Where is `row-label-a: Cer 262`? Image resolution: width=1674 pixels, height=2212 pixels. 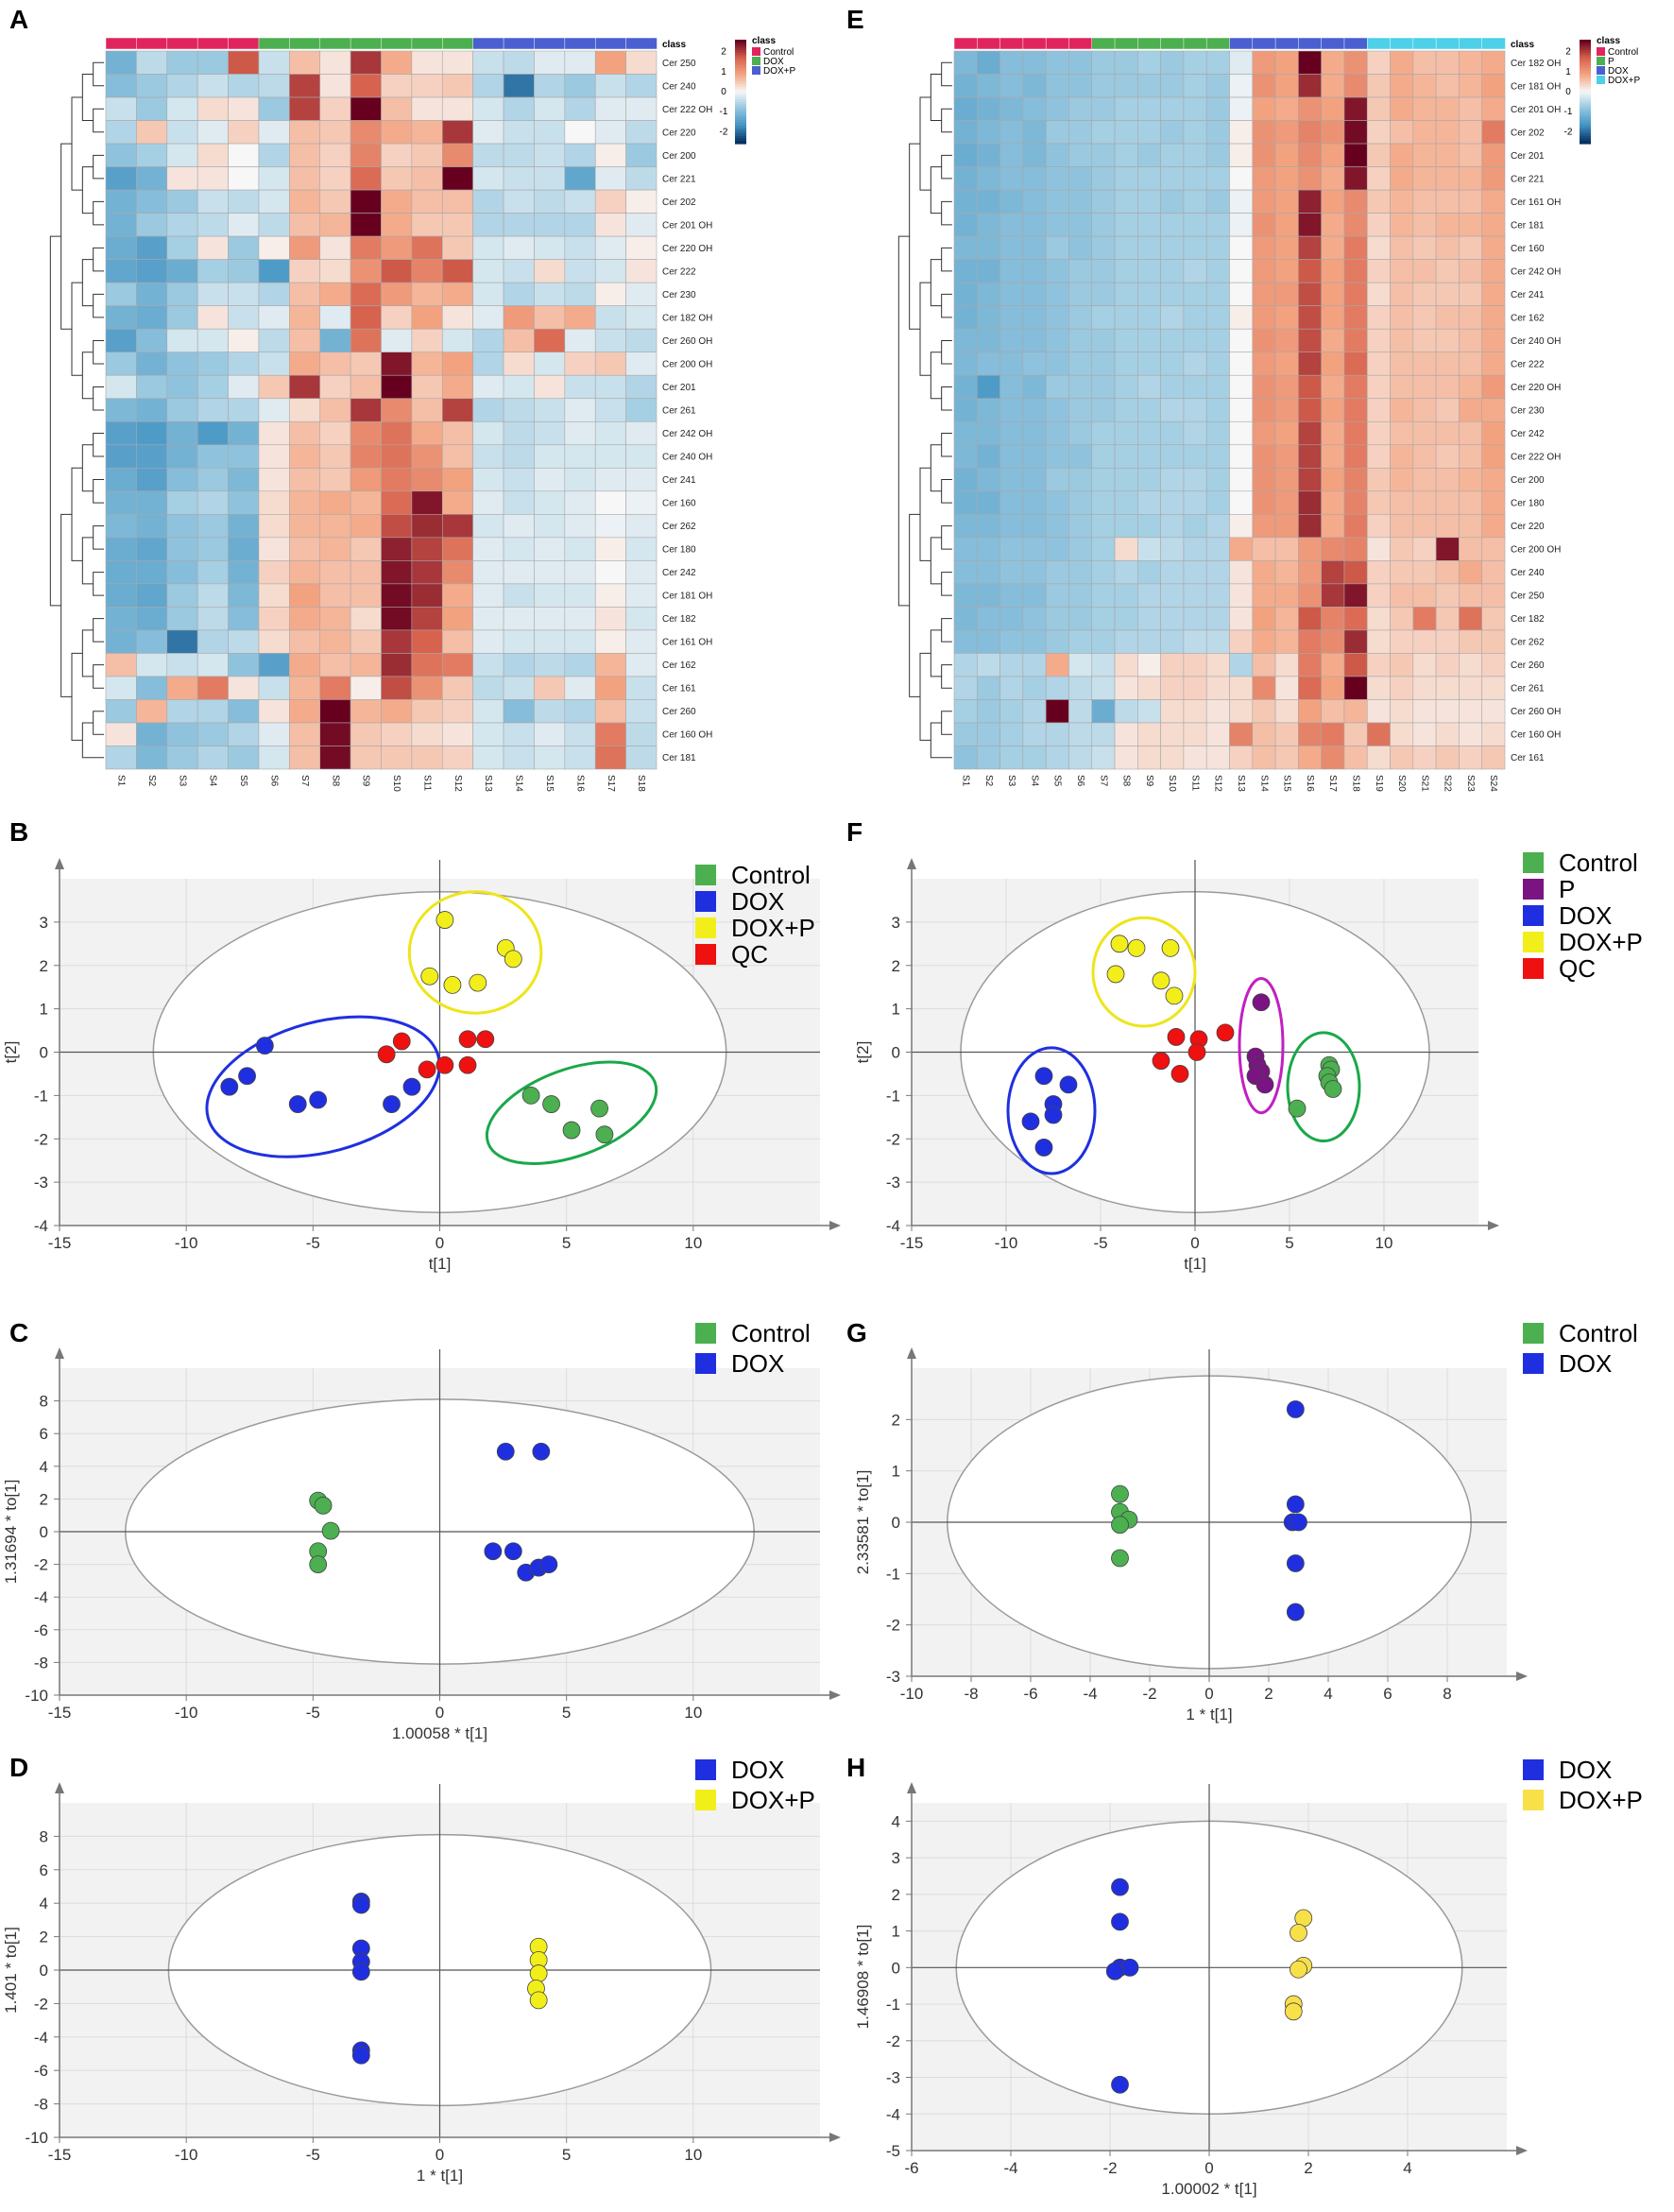 row-label-a: Cer 262 is located at coordinates (679, 527).